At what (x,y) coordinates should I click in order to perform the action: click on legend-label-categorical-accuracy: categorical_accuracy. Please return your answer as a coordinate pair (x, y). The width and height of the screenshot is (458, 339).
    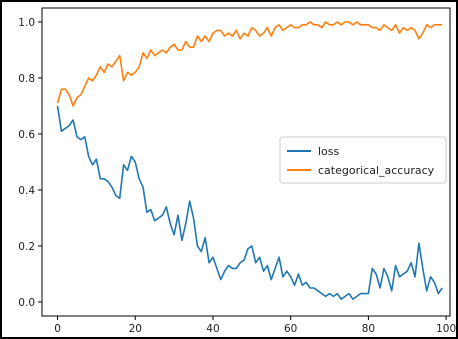
    Looking at the image, I should click on (376, 170).